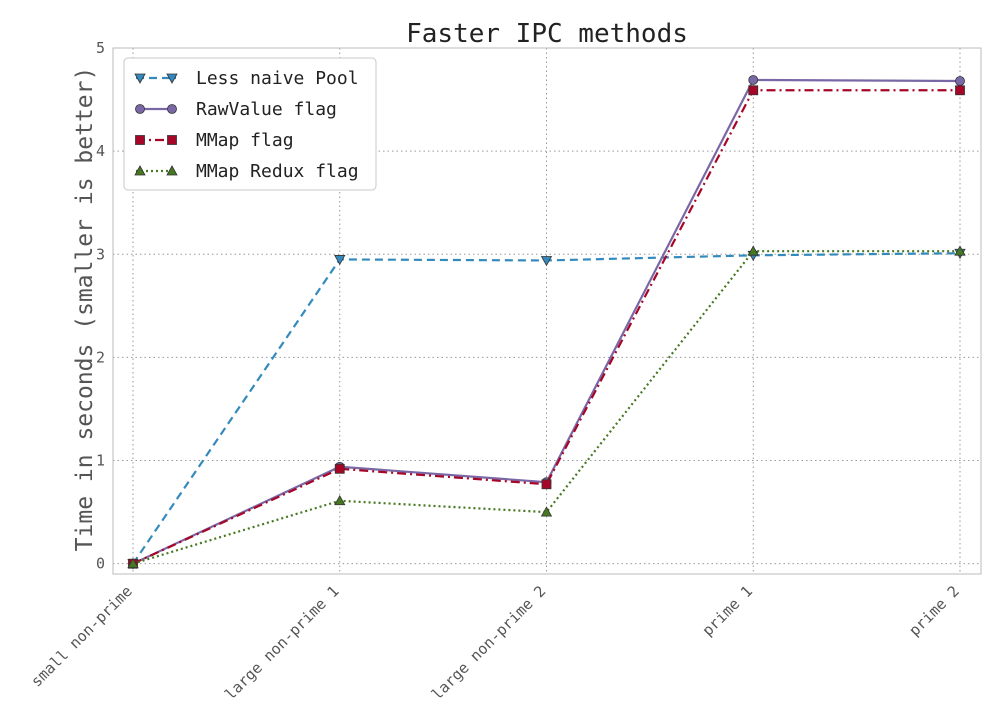 Image resolution: width=1000 pixels, height=727 pixels. Describe the element at coordinates (277, 78) in the screenshot. I see `legend-label: Less naive Pool` at that location.